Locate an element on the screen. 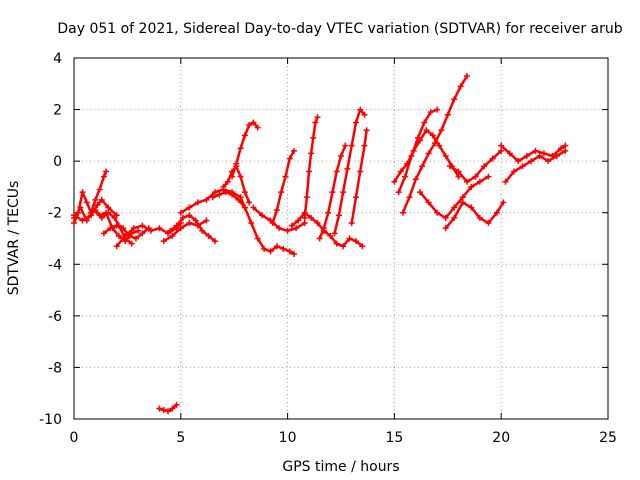 The height and width of the screenshot is (480, 640). series-sat-y is located at coordinates (474, 215).